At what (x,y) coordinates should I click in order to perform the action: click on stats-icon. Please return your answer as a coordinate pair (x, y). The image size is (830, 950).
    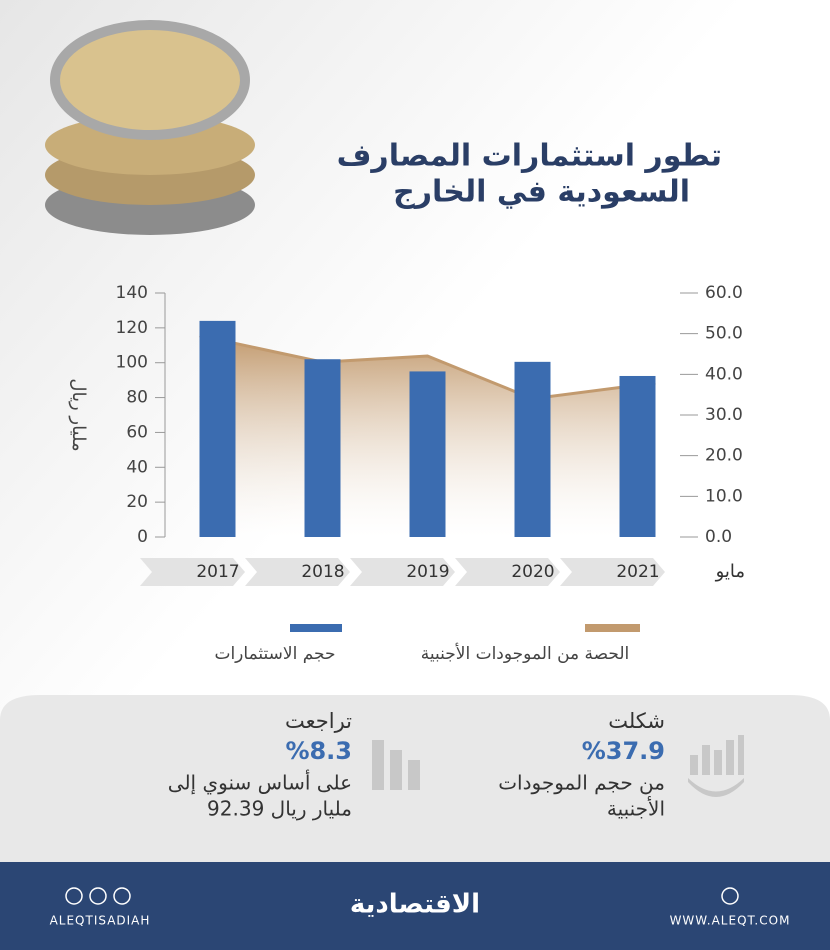
    Looking at the image, I should click on (558, 766).